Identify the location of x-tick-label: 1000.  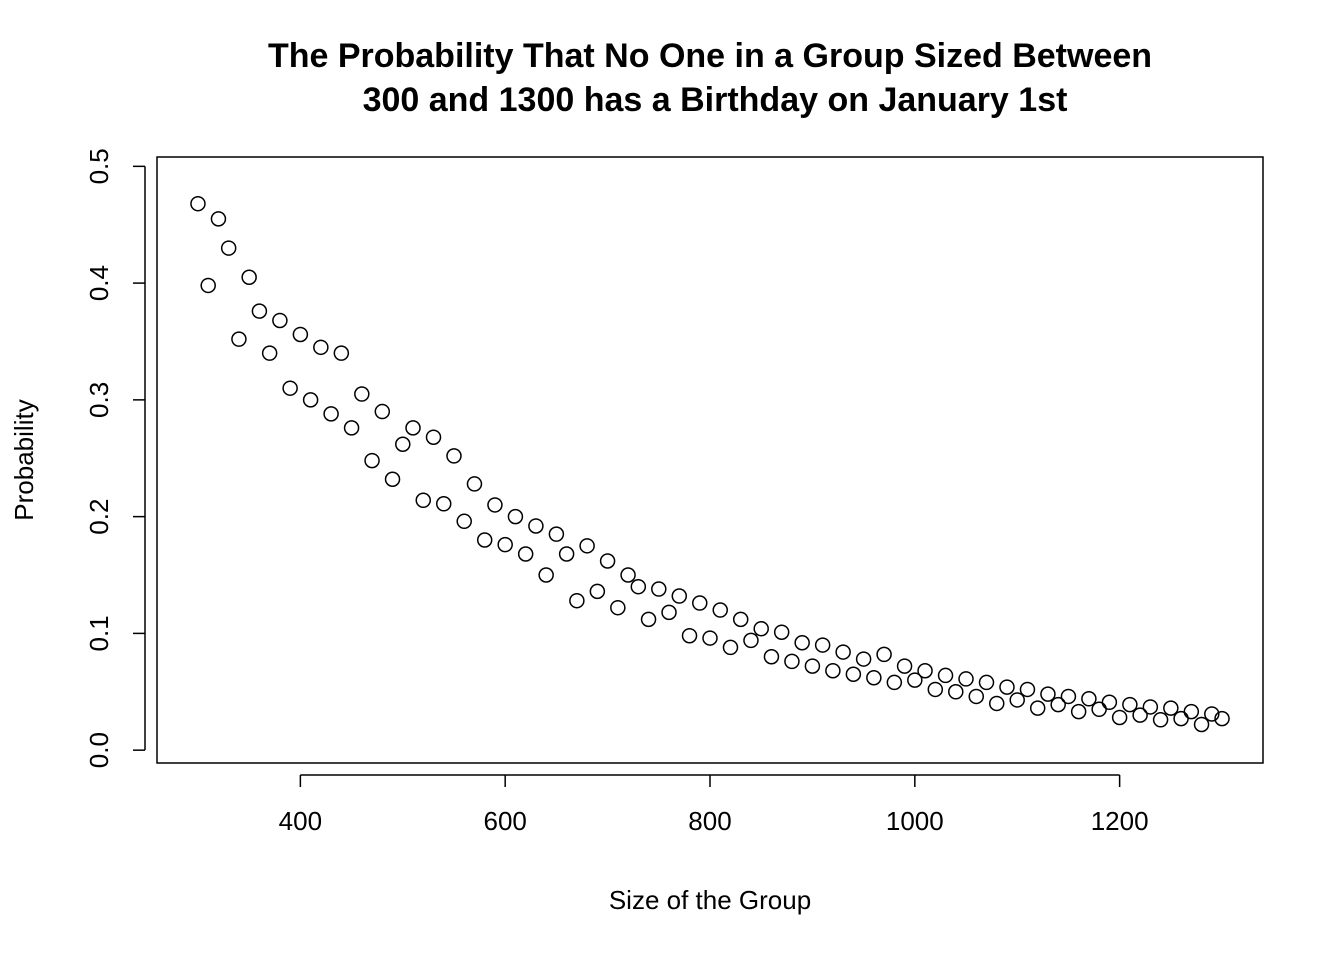
(915, 821).